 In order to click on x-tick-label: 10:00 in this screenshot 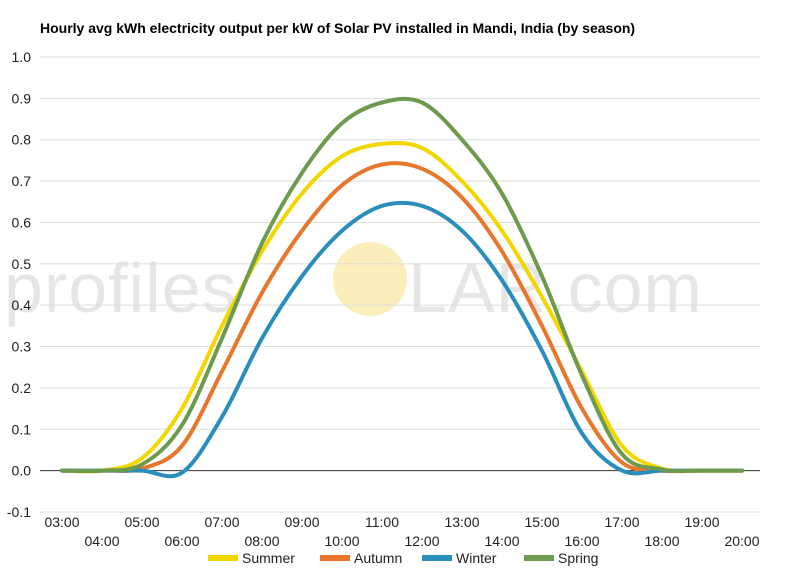, I will do `click(341, 541)`.